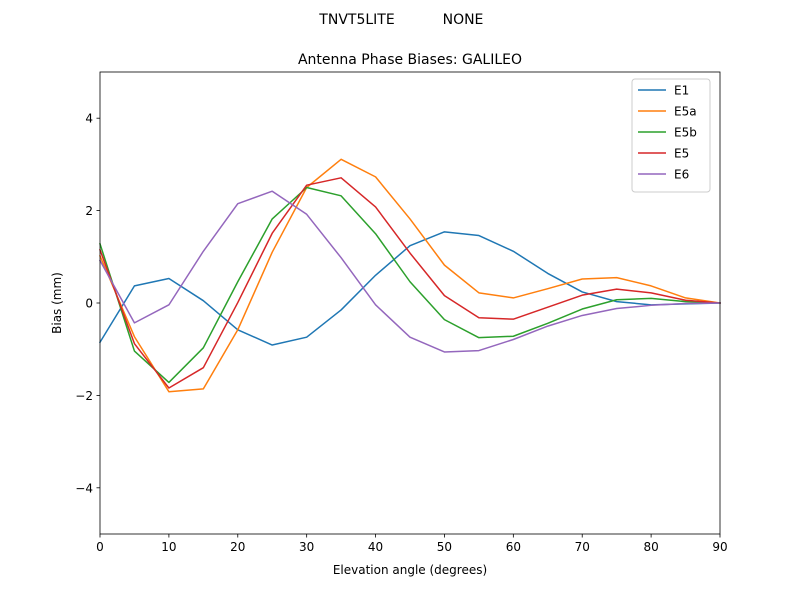 This screenshot has height=600, width=800. What do you see at coordinates (89, 211) in the screenshot?
I see `y-tick-label: 2` at bounding box center [89, 211].